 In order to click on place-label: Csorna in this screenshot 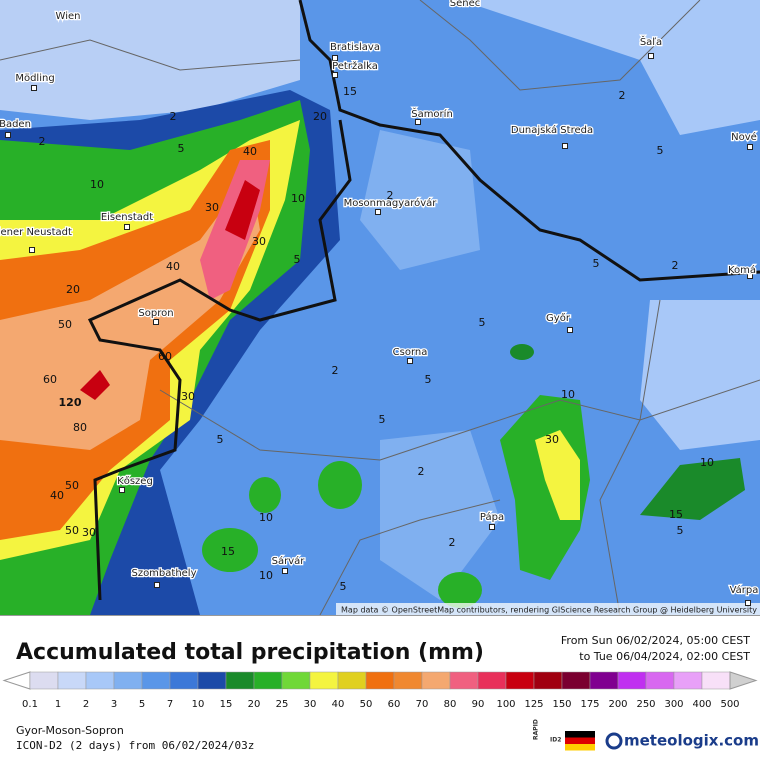, I will do `click(410, 352)`.